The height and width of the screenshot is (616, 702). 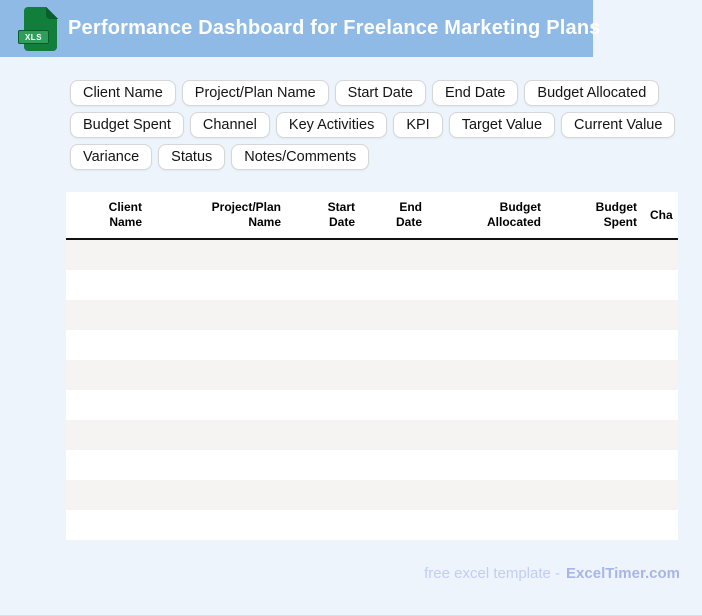 I want to click on column-header-line: Cha, so click(x=661, y=214).